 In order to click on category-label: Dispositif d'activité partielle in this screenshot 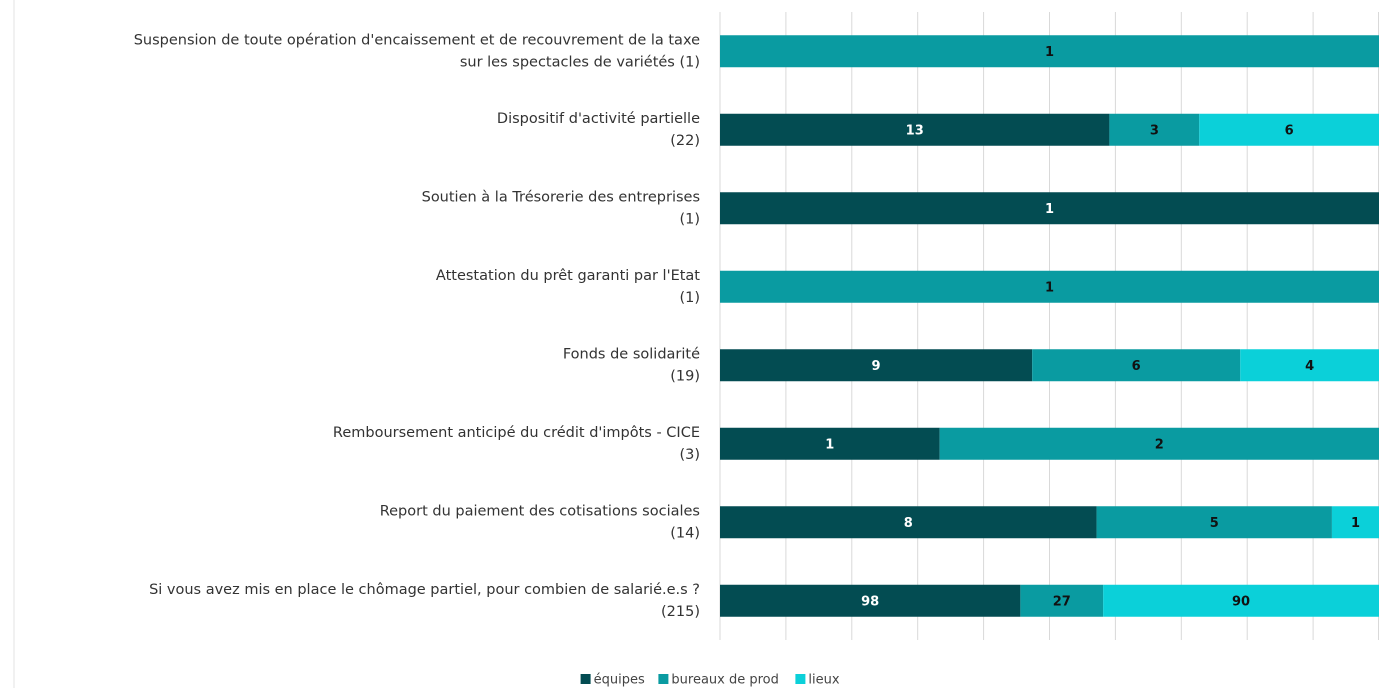, I will do `click(598, 119)`.